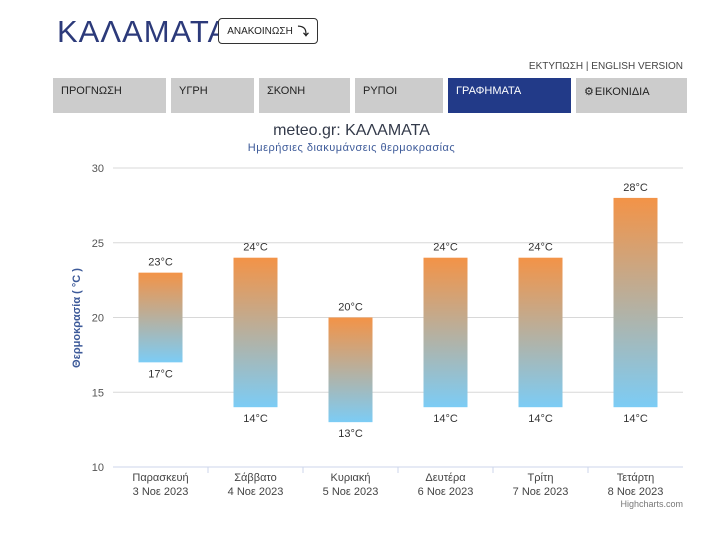  I want to click on x-label-date: 4 Νοε 2023, so click(256, 492).